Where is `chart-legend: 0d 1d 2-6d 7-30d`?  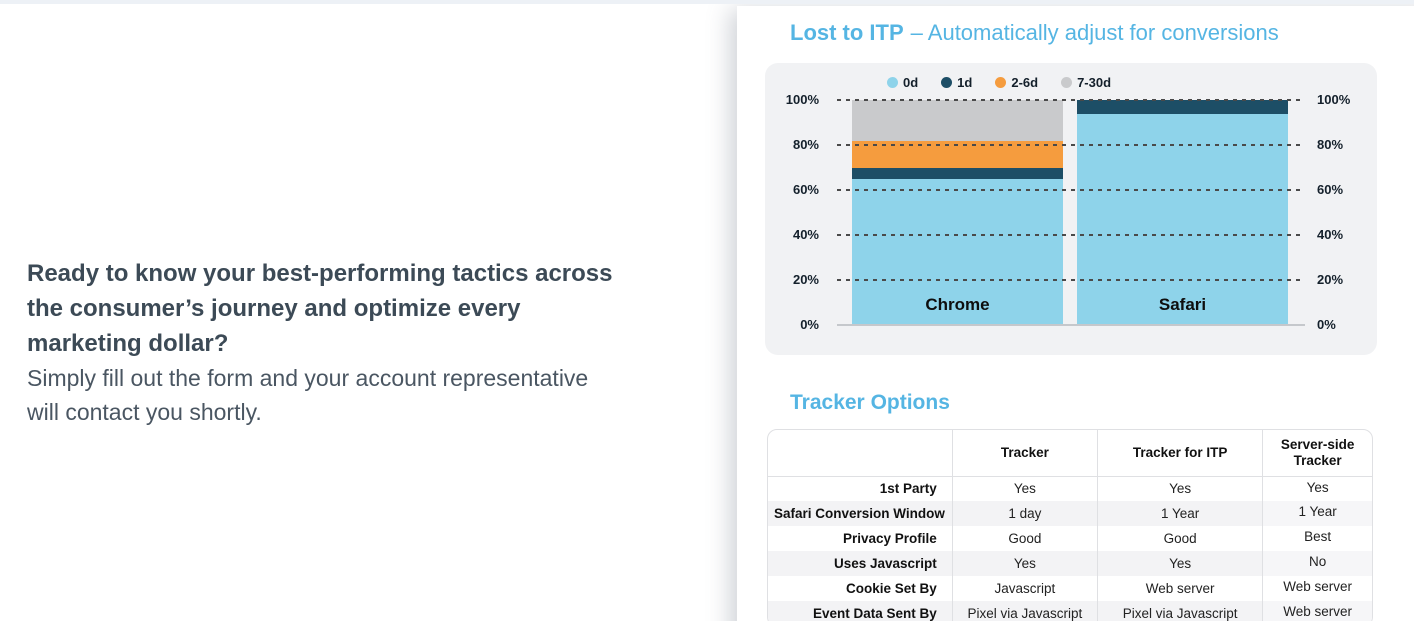
chart-legend: 0d 1d 2-6d 7-30d is located at coordinates (999, 82).